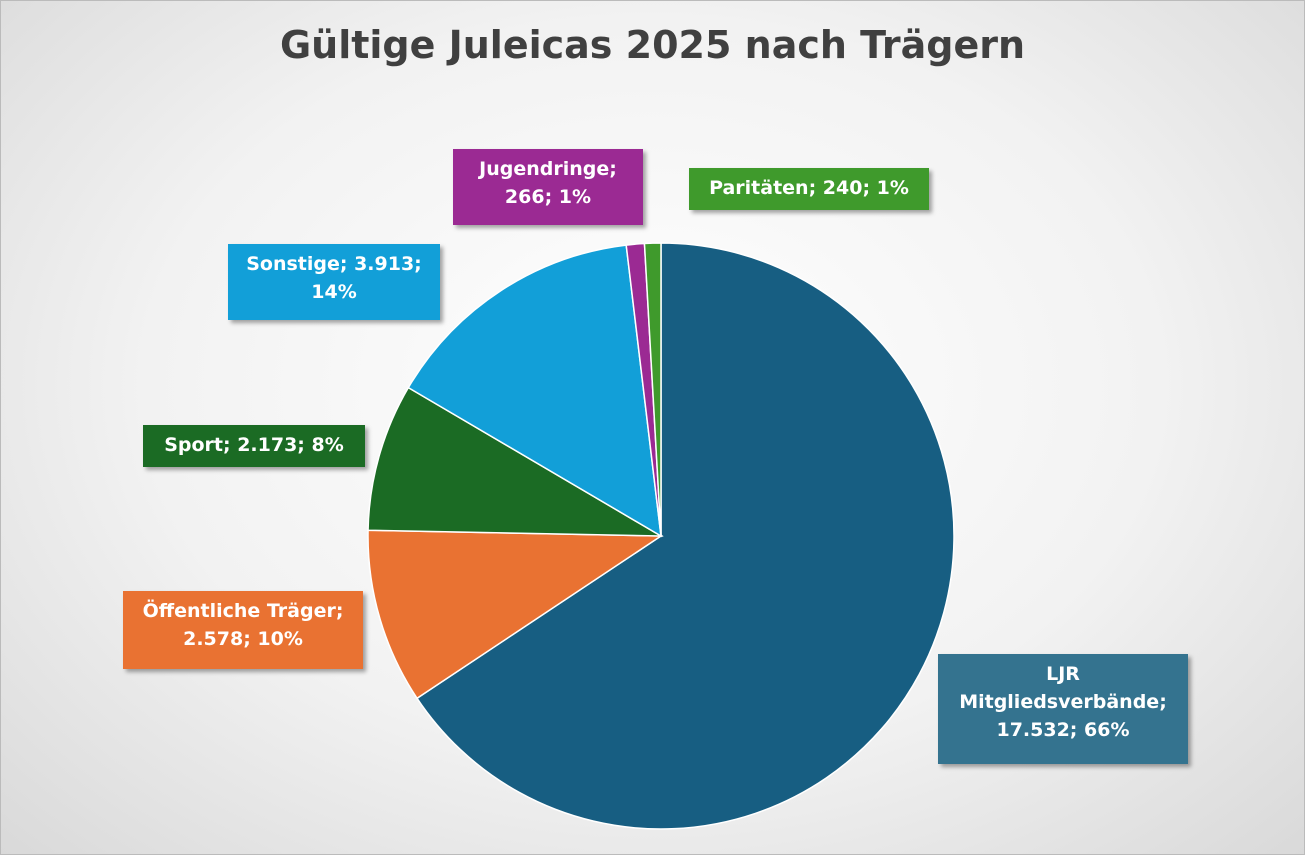 The height and width of the screenshot is (855, 1305). Describe the element at coordinates (334, 282) in the screenshot. I see `data-label: Sonstige; 3.913; 14%` at that location.